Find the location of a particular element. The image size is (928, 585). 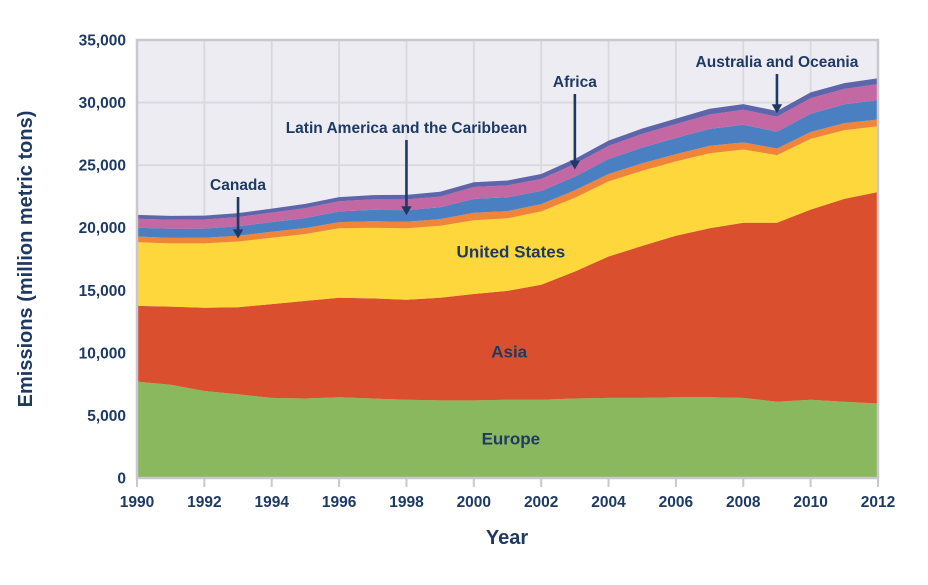

x-tick-label-2002: 2002 is located at coordinates (541, 502).